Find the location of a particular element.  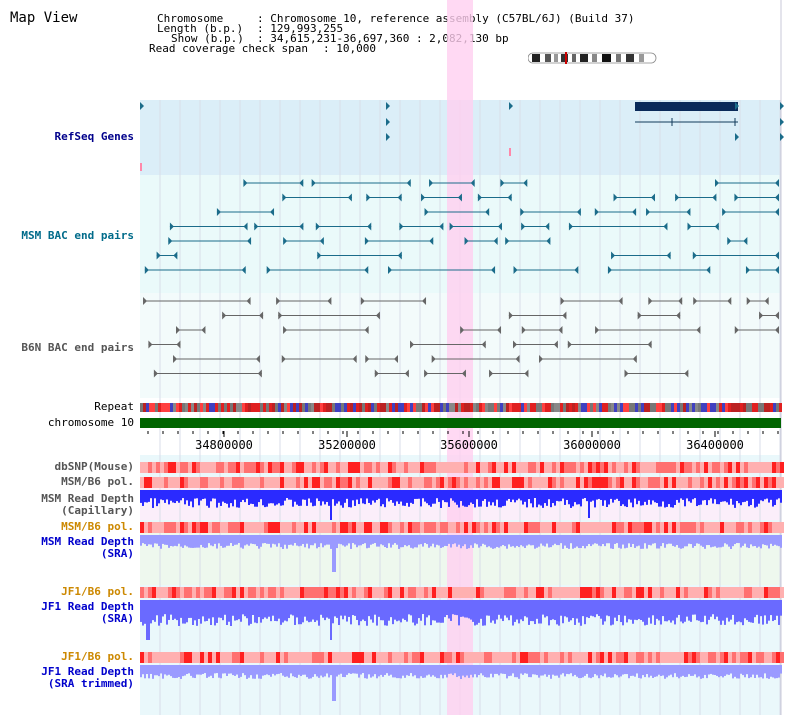

track-label-jf1-depth-trim-2: (SRA trimmed) is located at coordinates (90, 683).